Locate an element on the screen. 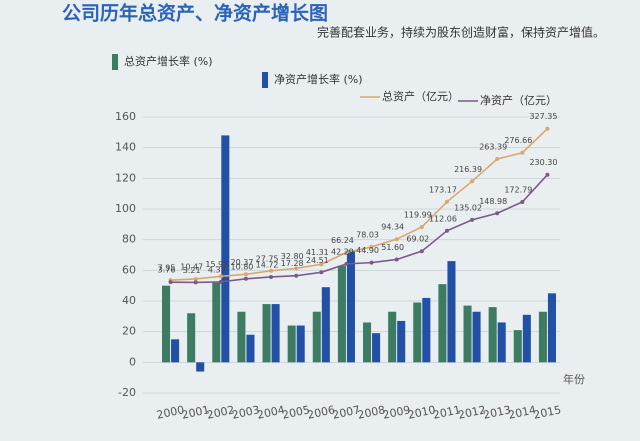 The width and height of the screenshot is (640, 441). value-label: 216.39 is located at coordinates (468, 169).